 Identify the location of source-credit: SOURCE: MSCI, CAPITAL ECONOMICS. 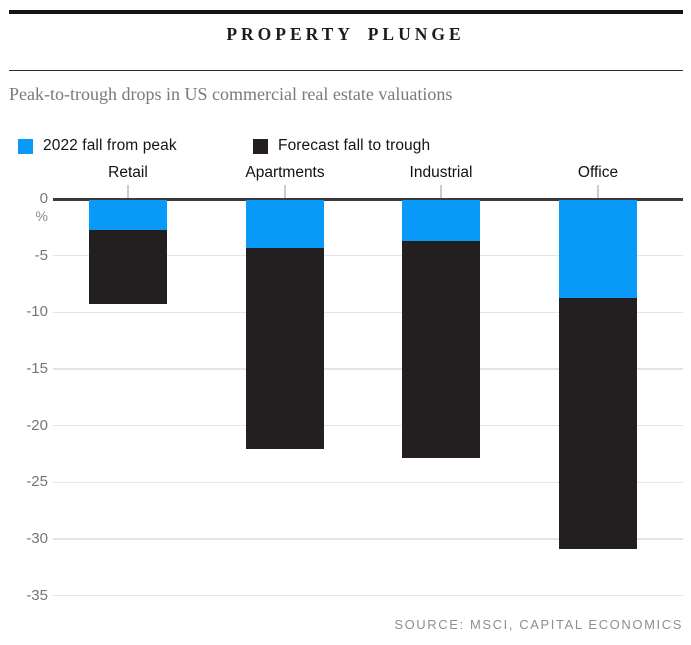
(538, 624).